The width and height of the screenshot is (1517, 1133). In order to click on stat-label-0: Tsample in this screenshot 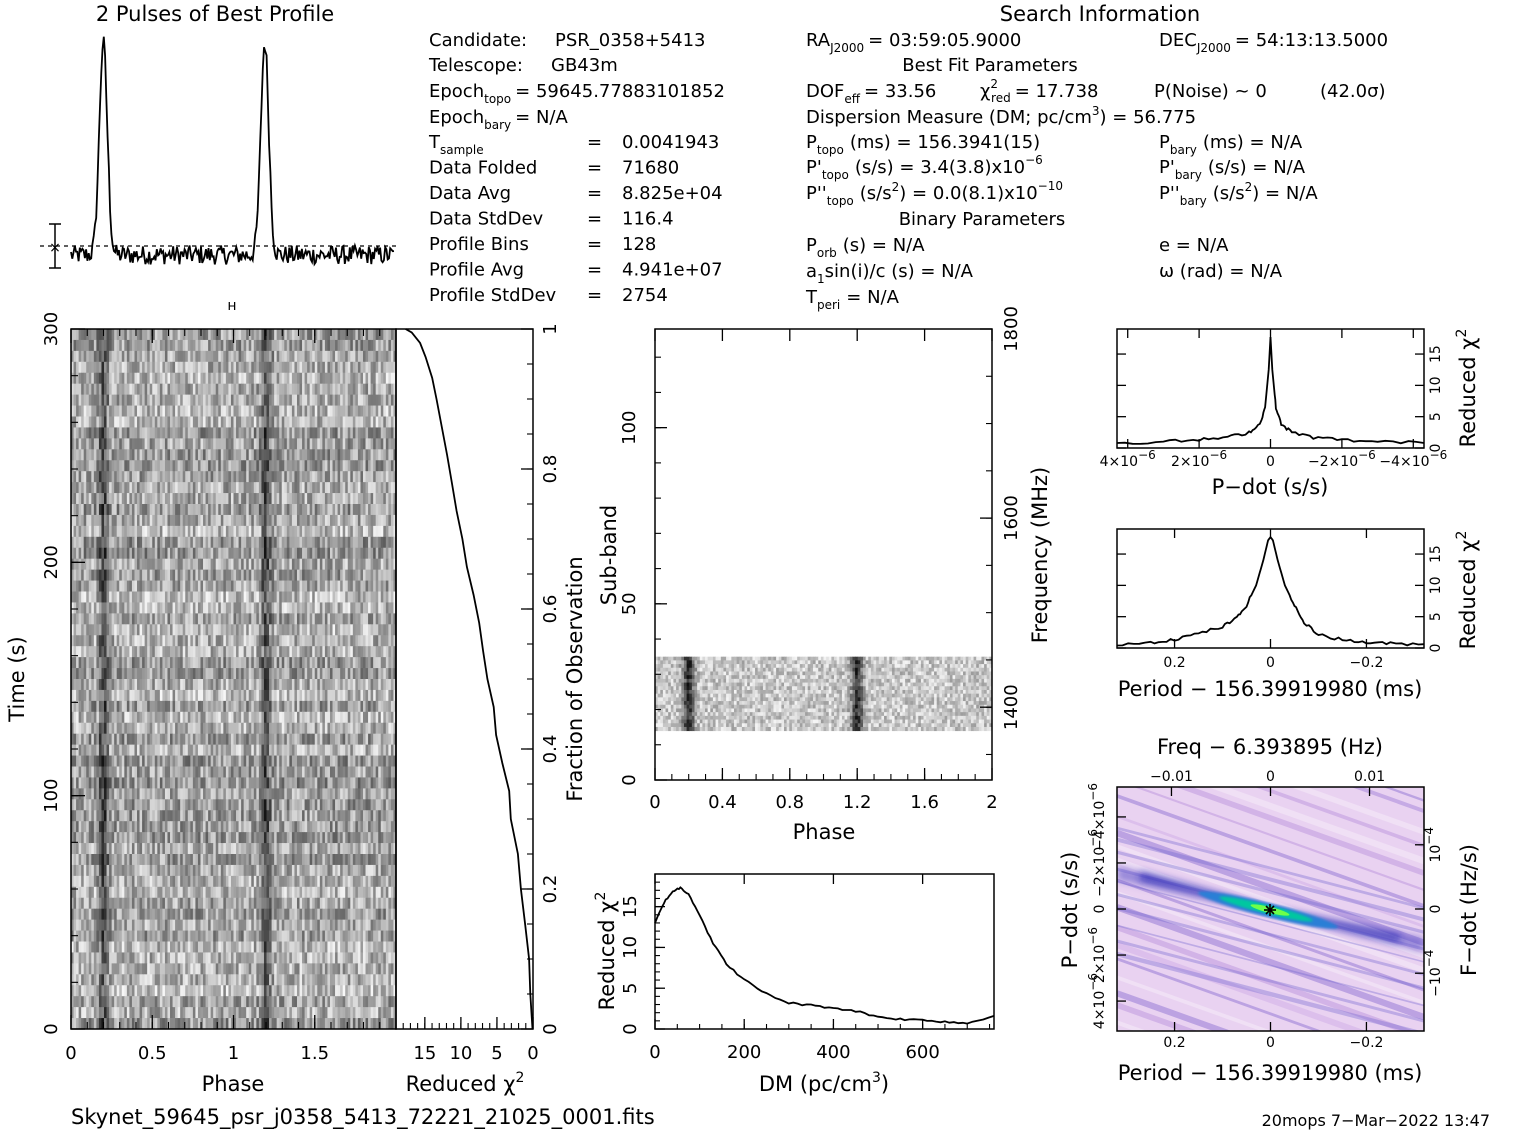, I will do `click(456, 144)`.